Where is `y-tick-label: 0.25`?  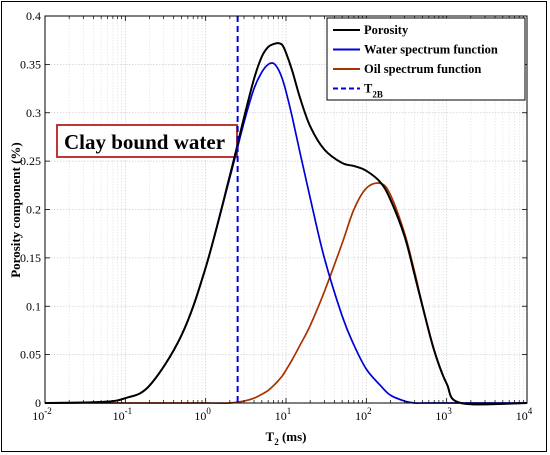
y-tick-label: 0.25 is located at coordinates (30, 161).